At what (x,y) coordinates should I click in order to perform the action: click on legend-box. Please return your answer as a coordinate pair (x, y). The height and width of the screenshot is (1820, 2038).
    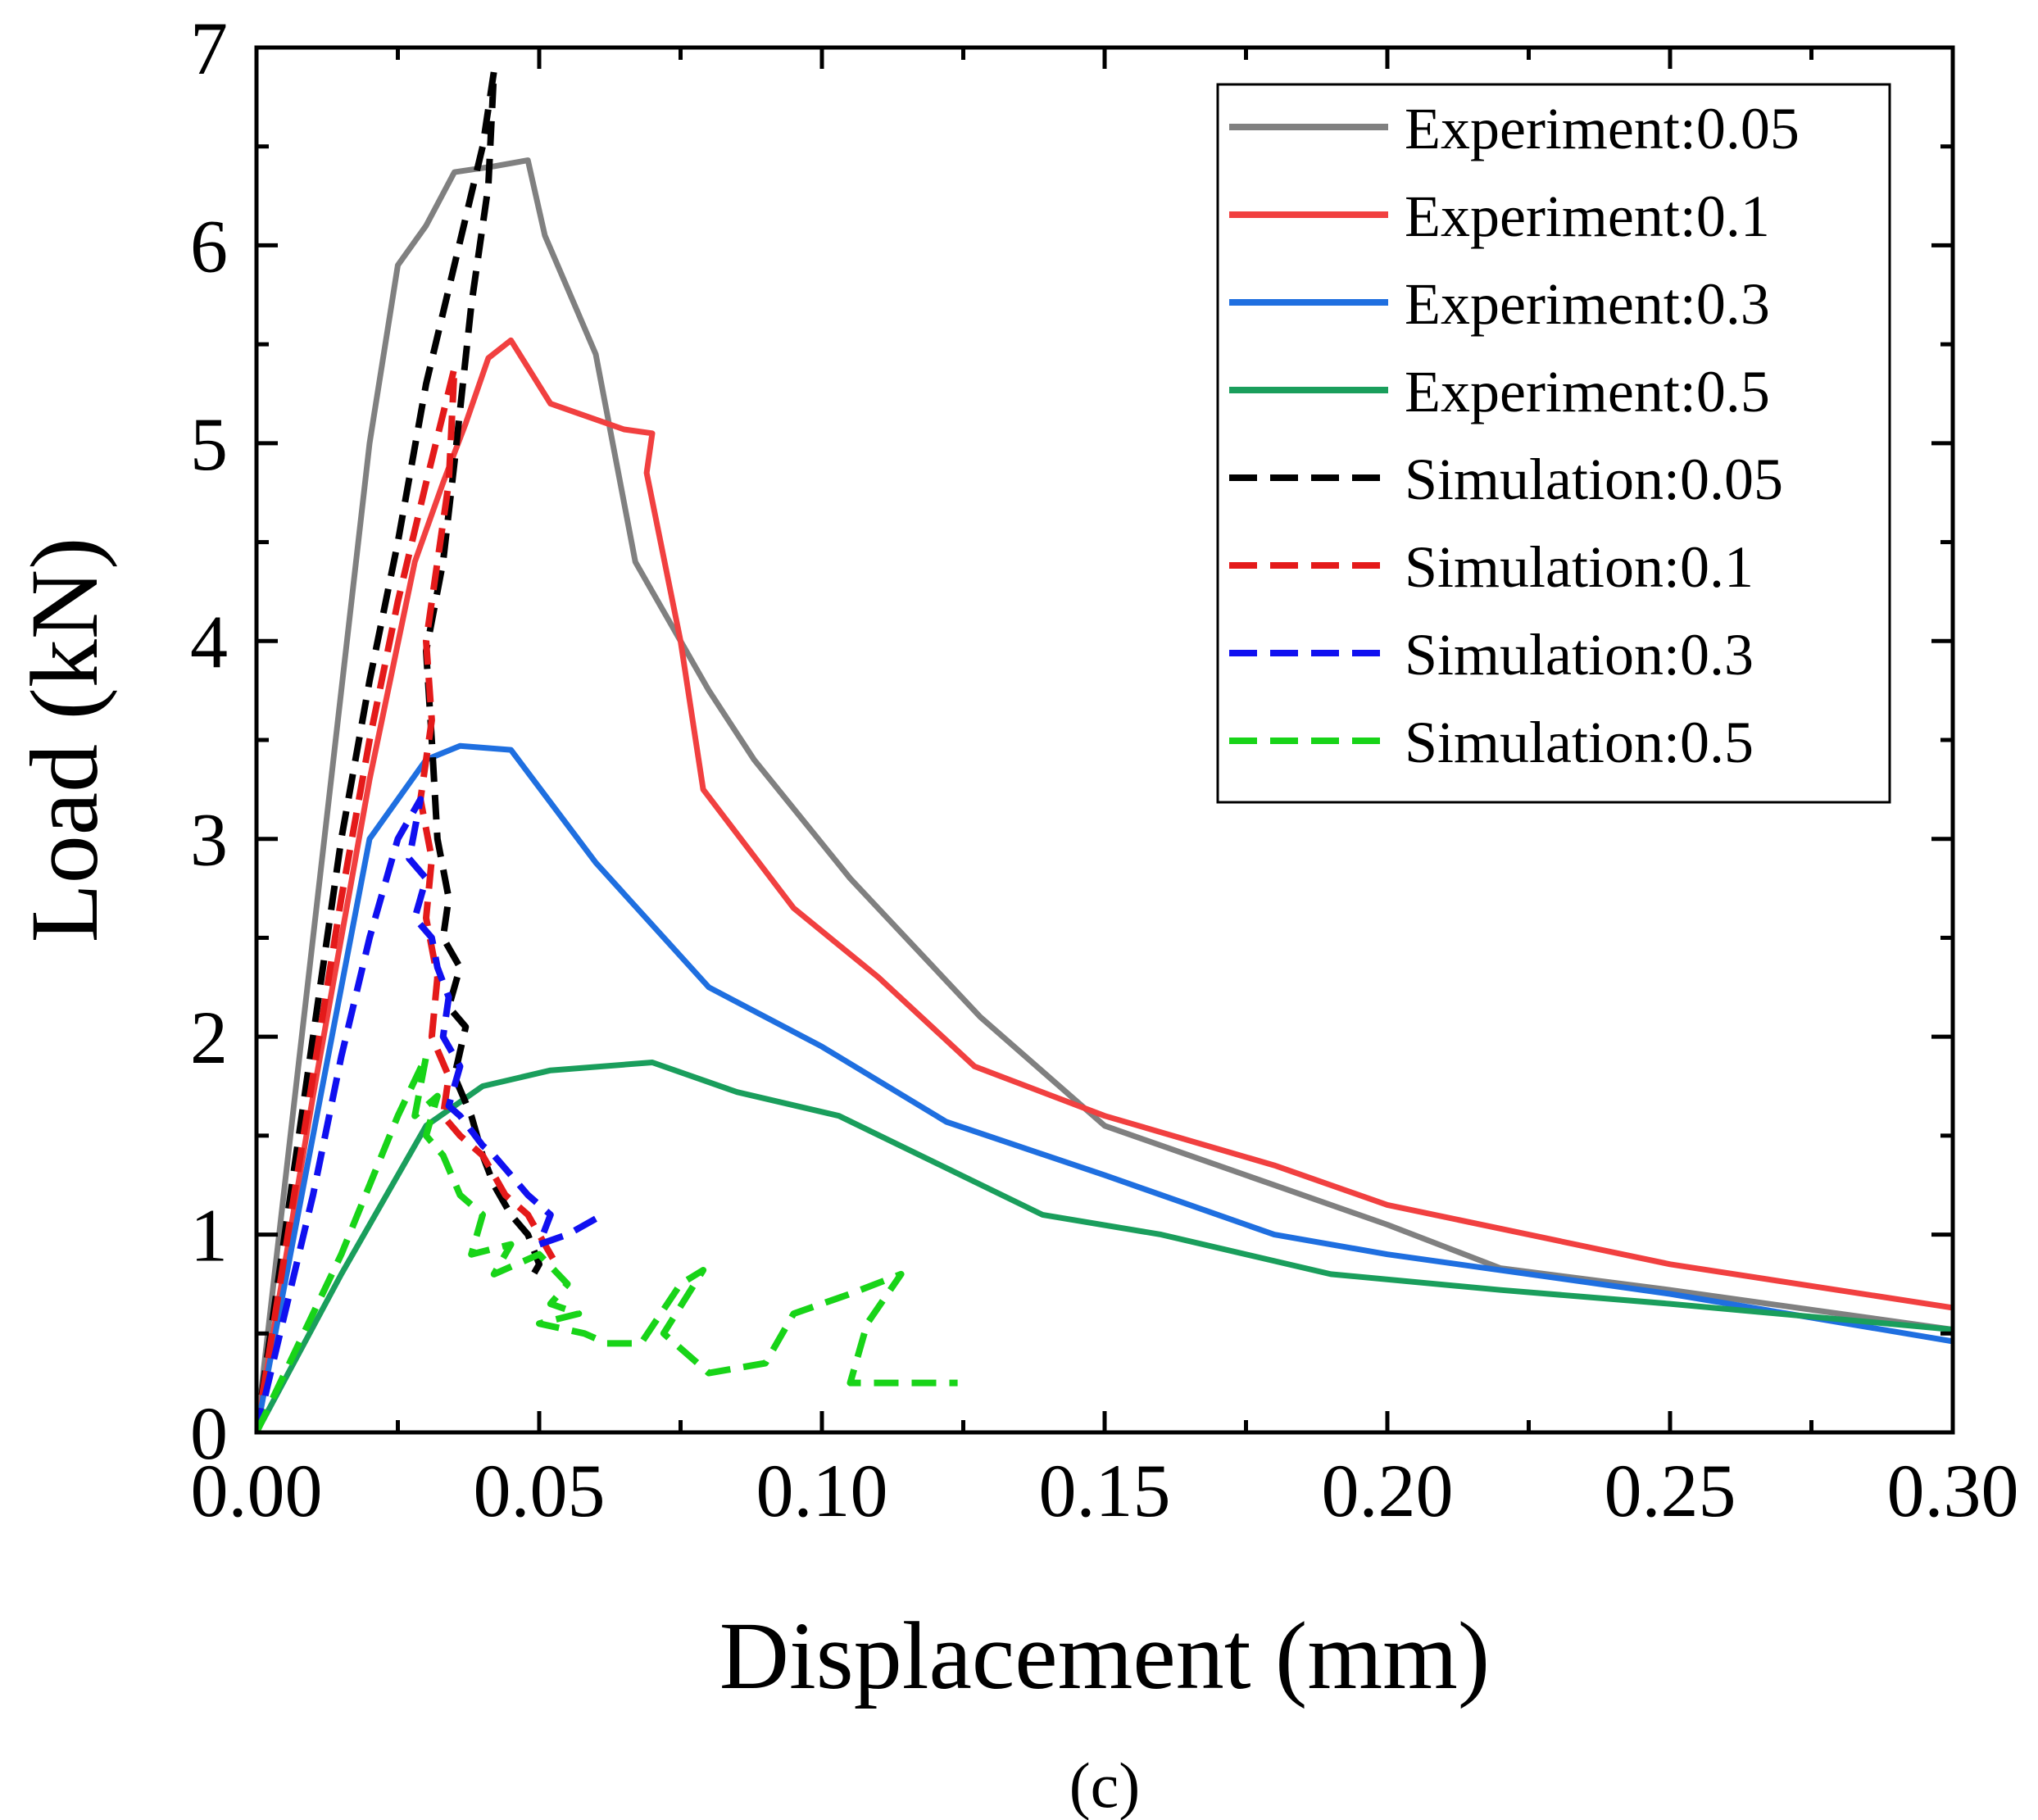
    Looking at the image, I should click on (1554, 443).